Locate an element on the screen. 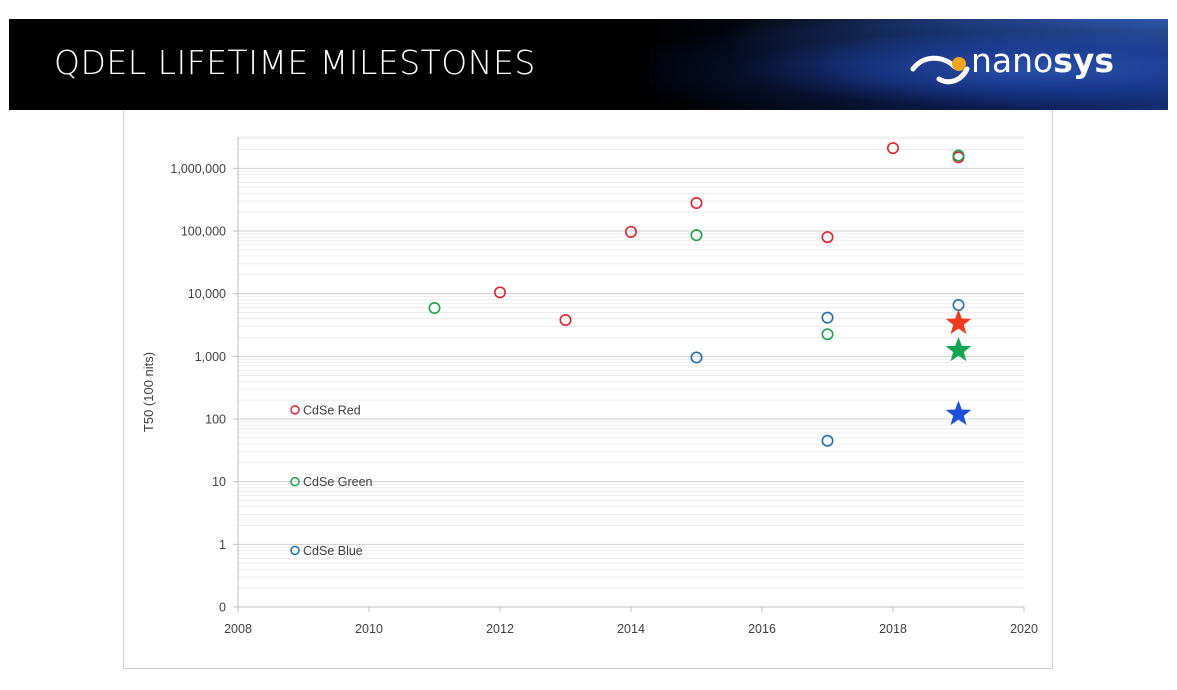 The image size is (1177, 690). legend-entry-red: CdSe Red is located at coordinates (325, 410).